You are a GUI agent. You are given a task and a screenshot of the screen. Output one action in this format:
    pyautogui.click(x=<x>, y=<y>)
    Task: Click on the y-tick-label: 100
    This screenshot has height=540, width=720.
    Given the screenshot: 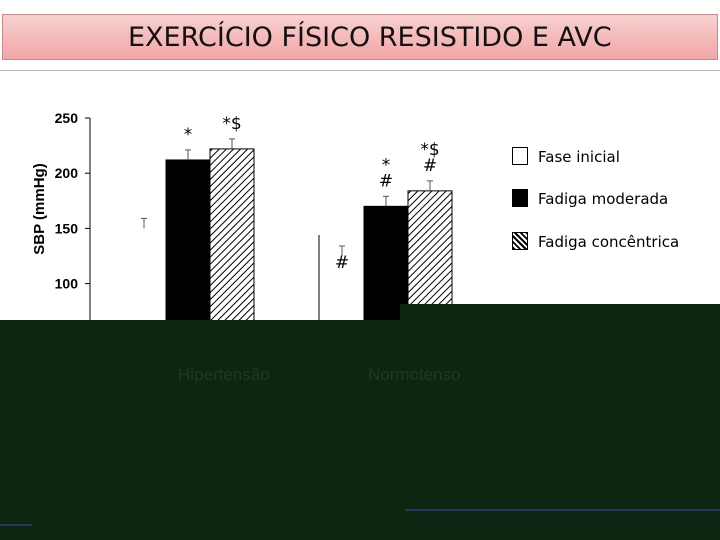 What is the action you would take?
    pyautogui.click(x=67, y=284)
    